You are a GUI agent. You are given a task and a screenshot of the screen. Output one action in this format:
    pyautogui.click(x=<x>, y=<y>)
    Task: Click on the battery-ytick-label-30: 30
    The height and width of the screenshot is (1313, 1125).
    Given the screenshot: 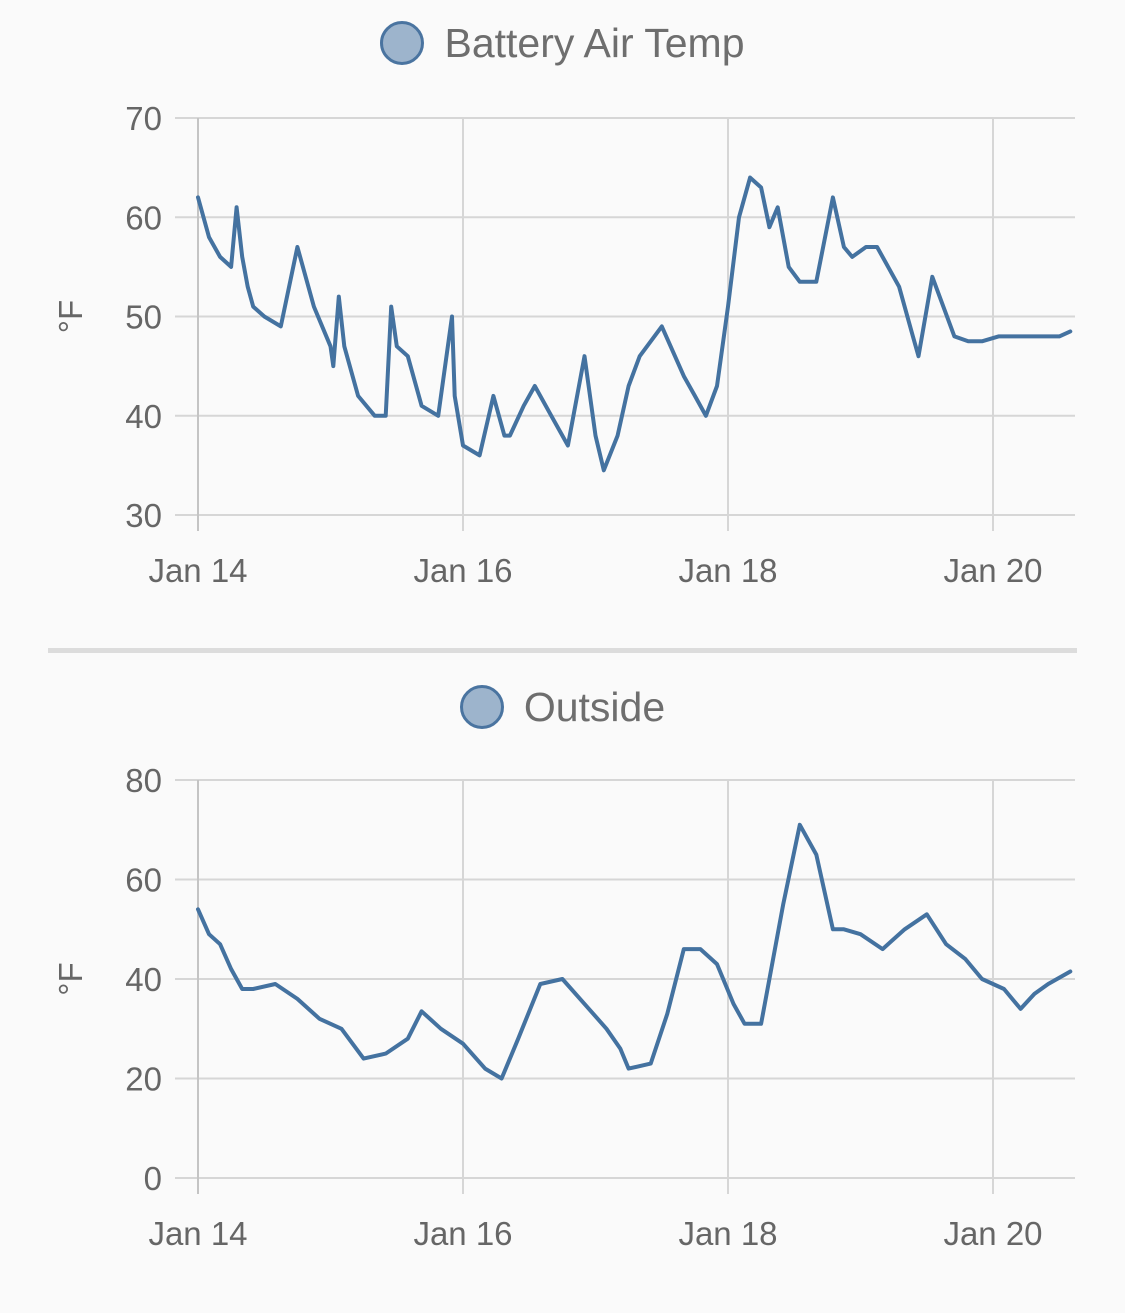 What is the action you would take?
    pyautogui.click(x=143, y=515)
    